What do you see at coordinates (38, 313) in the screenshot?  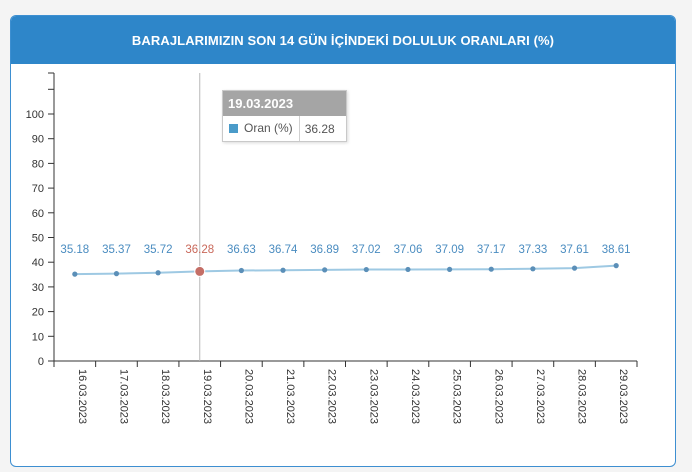 I see `y-tick-label: 20` at bounding box center [38, 313].